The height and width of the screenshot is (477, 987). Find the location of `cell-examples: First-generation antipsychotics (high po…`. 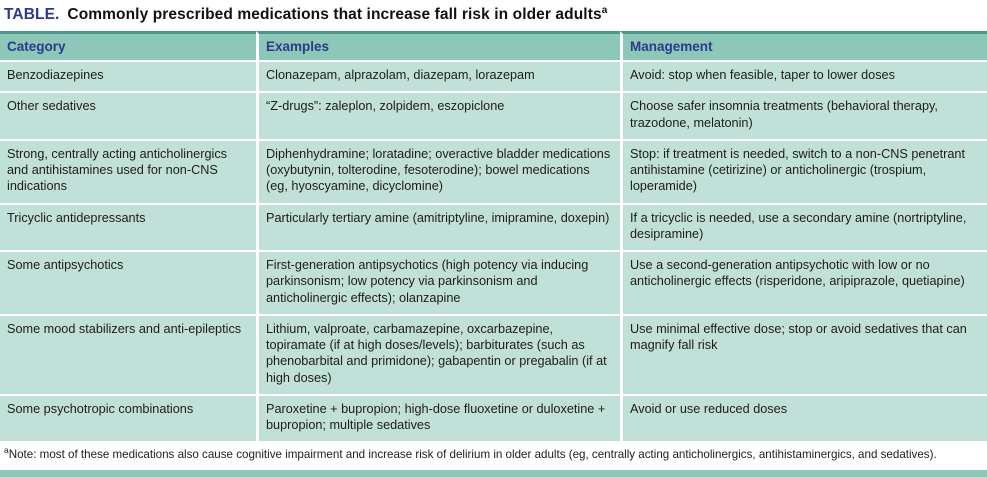

cell-examples: First-generation antipsychotics (high po… is located at coordinates (438, 284).